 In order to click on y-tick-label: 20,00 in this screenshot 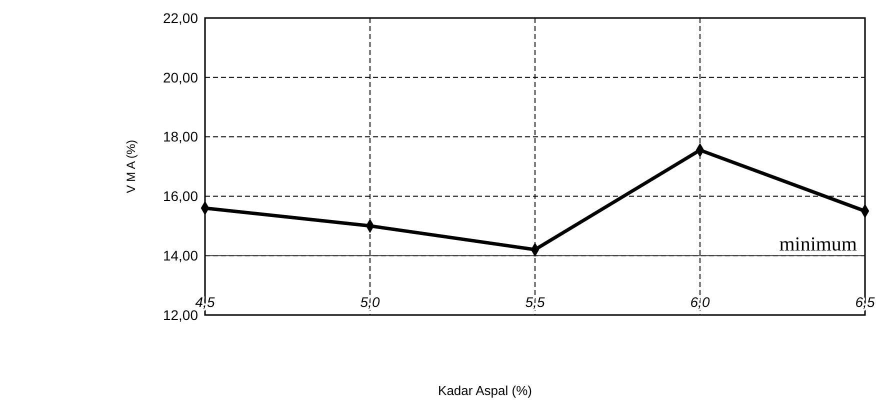, I will do `click(180, 77)`.